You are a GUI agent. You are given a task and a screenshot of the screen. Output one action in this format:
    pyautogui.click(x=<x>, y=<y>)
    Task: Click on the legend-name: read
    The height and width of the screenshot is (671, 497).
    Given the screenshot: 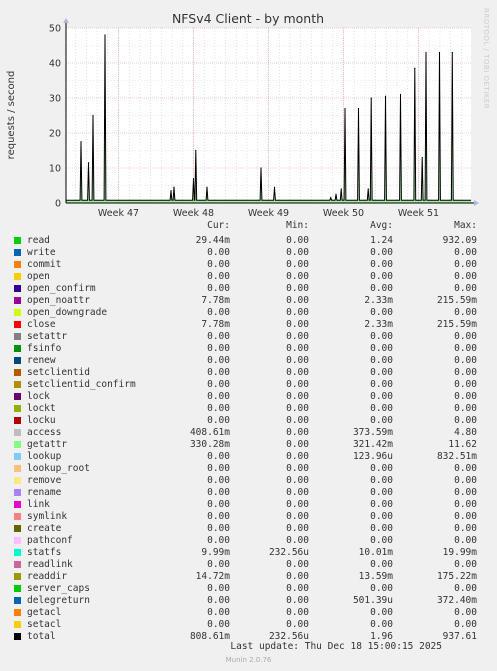 What is the action you would take?
    pyautogui.click(x=38, y=240)
    